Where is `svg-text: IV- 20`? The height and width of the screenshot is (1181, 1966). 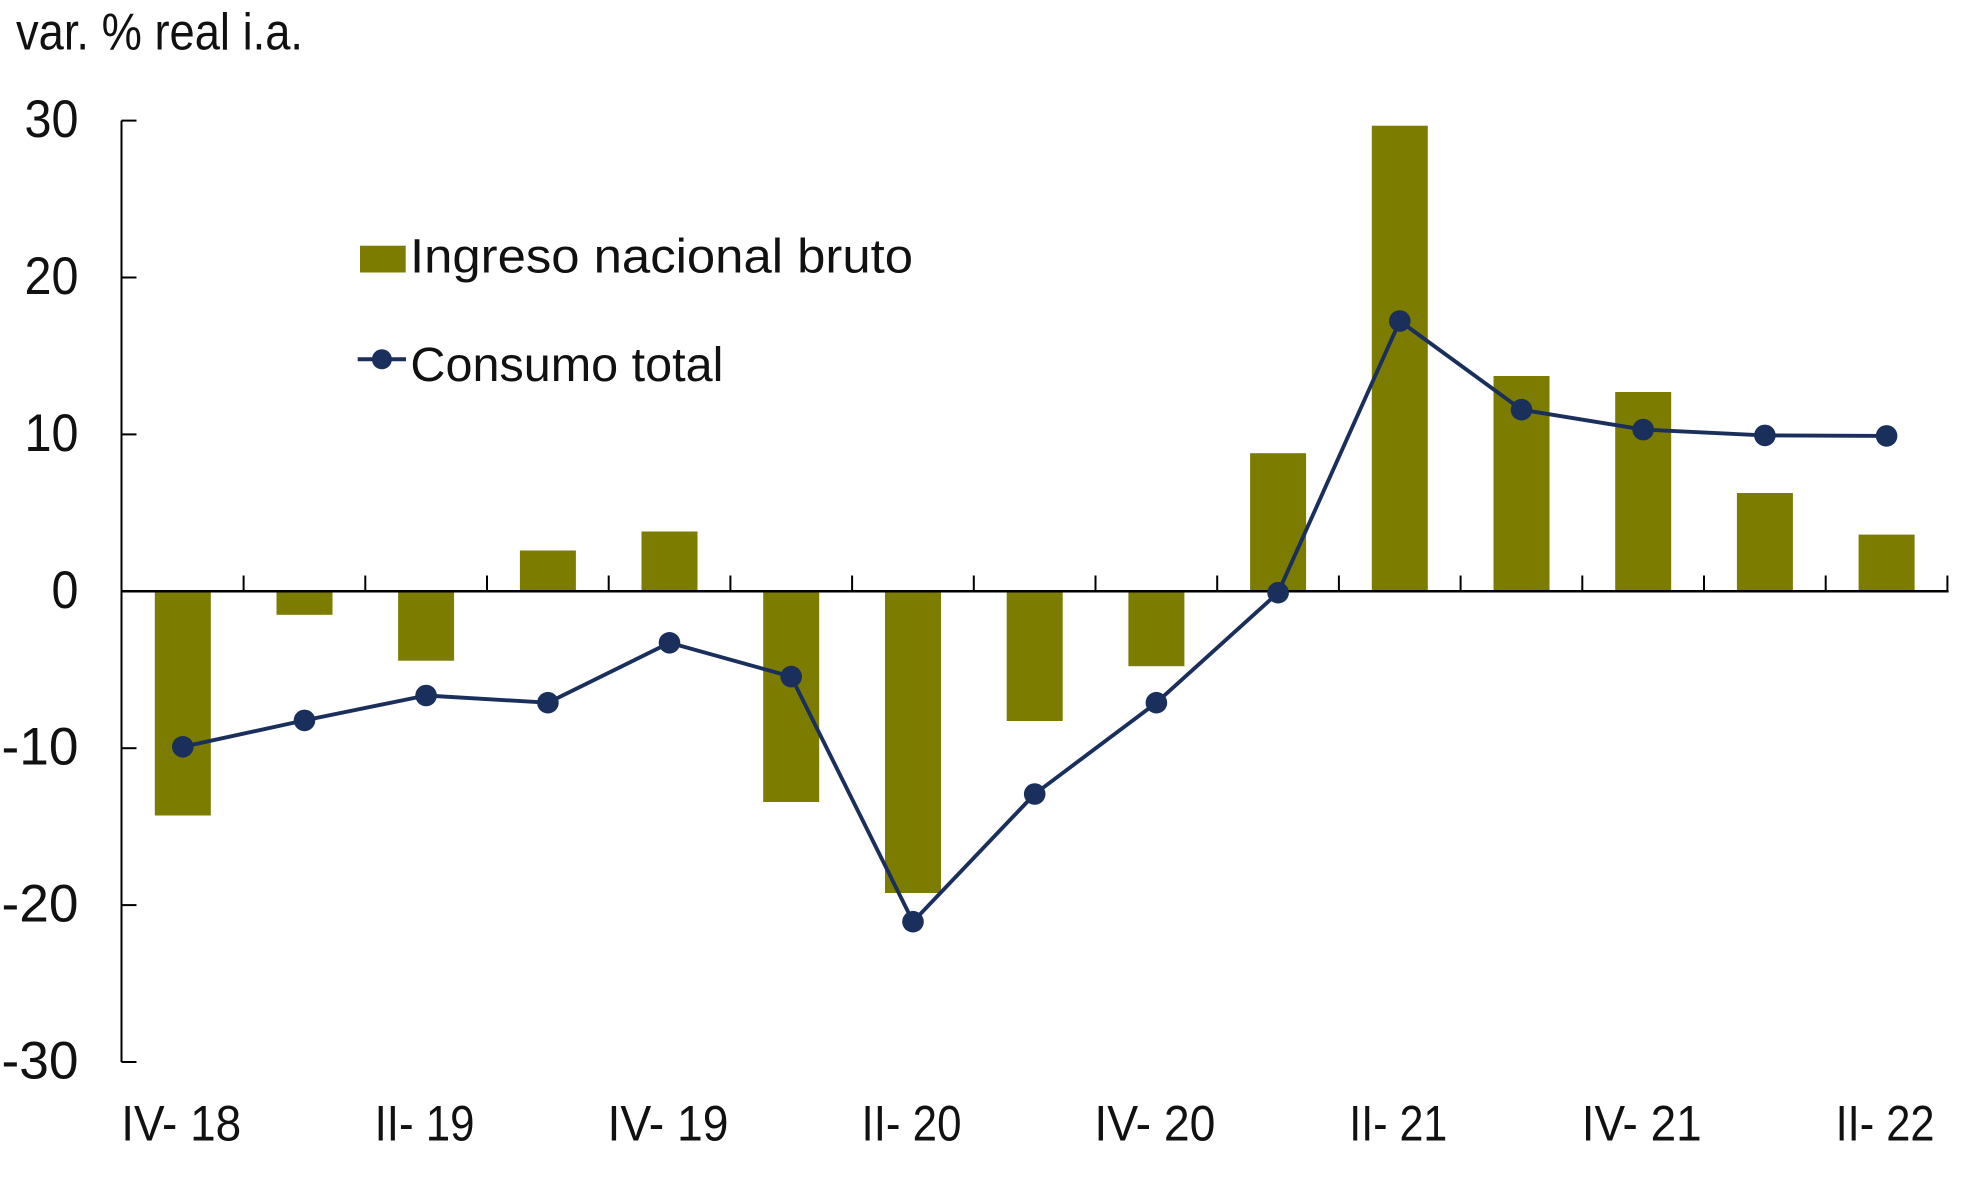 svg-text: IV- 20 is located at coordinates (1154, 1124).